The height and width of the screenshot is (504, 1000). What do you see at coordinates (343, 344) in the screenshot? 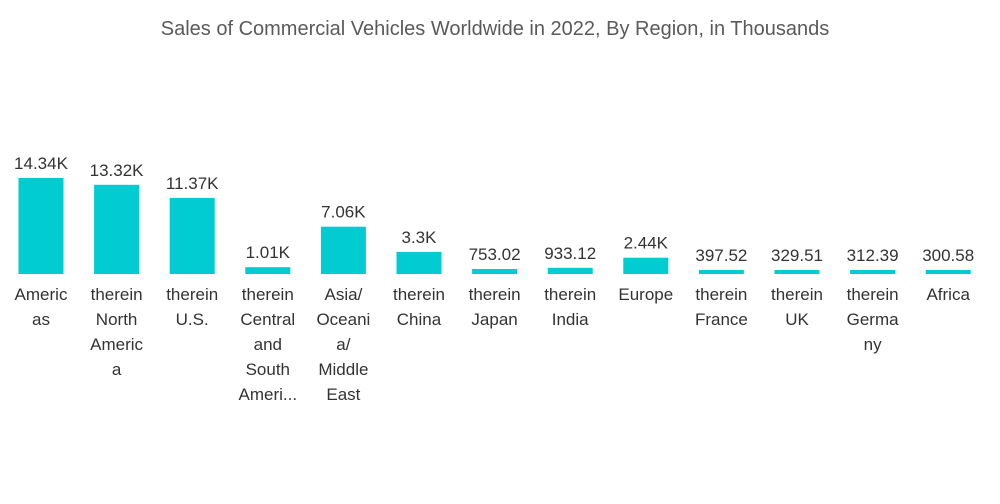
I see `category-label-4: Asia/Oceani a/Middle East` at bounding box center [343, 344].